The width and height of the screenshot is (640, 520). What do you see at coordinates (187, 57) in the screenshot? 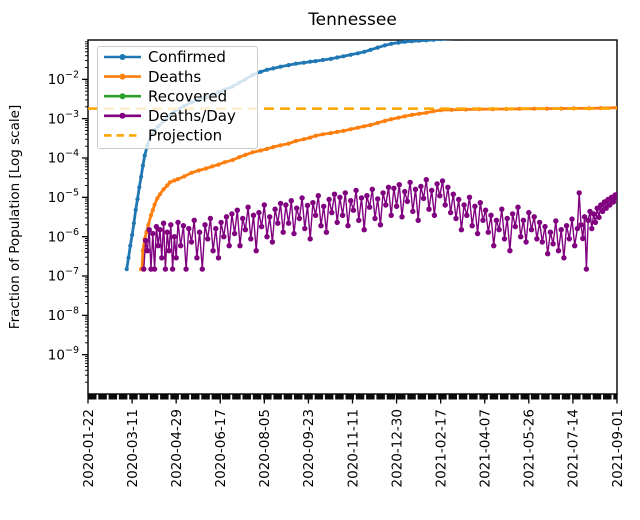
I see `legend-label: Confirmed` at bounding box center [187, 57].